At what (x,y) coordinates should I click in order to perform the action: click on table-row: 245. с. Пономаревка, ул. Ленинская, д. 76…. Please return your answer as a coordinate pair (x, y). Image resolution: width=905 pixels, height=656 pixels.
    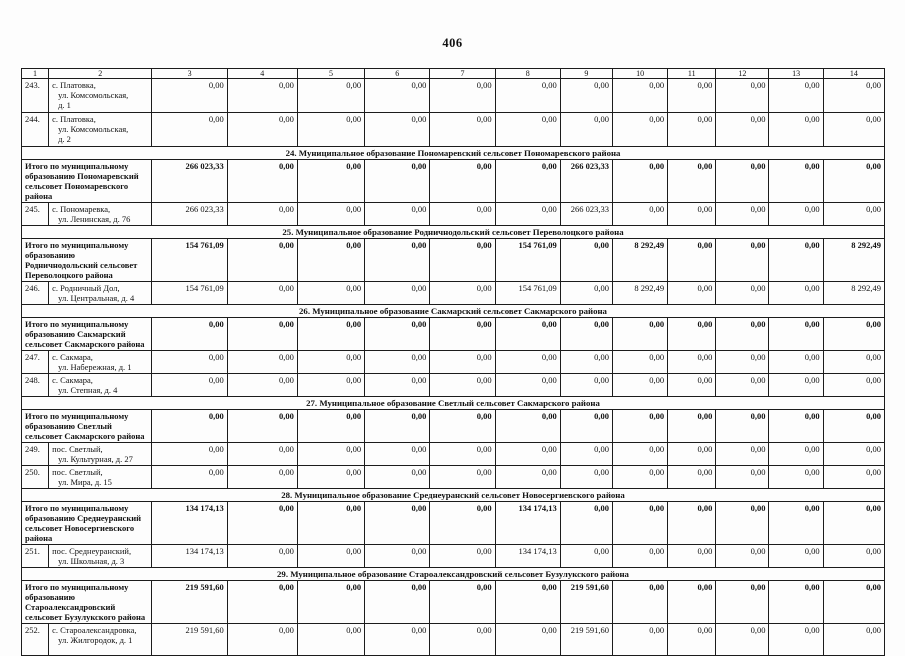
    Looking at the image, I should click on (453, 214).